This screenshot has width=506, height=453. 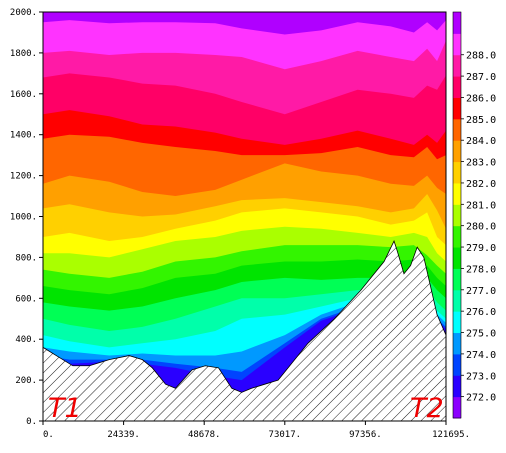 I want to click on colorbar-label: 287.0, so click(x=481, y=77).